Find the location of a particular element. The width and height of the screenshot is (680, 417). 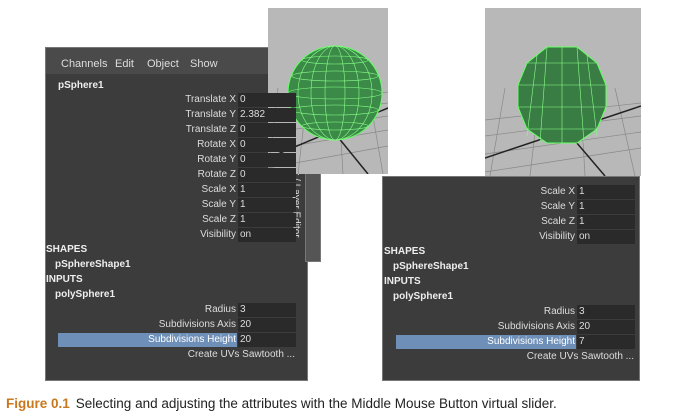

attribute-value: 2.382 is located at coordinates (267, 115).